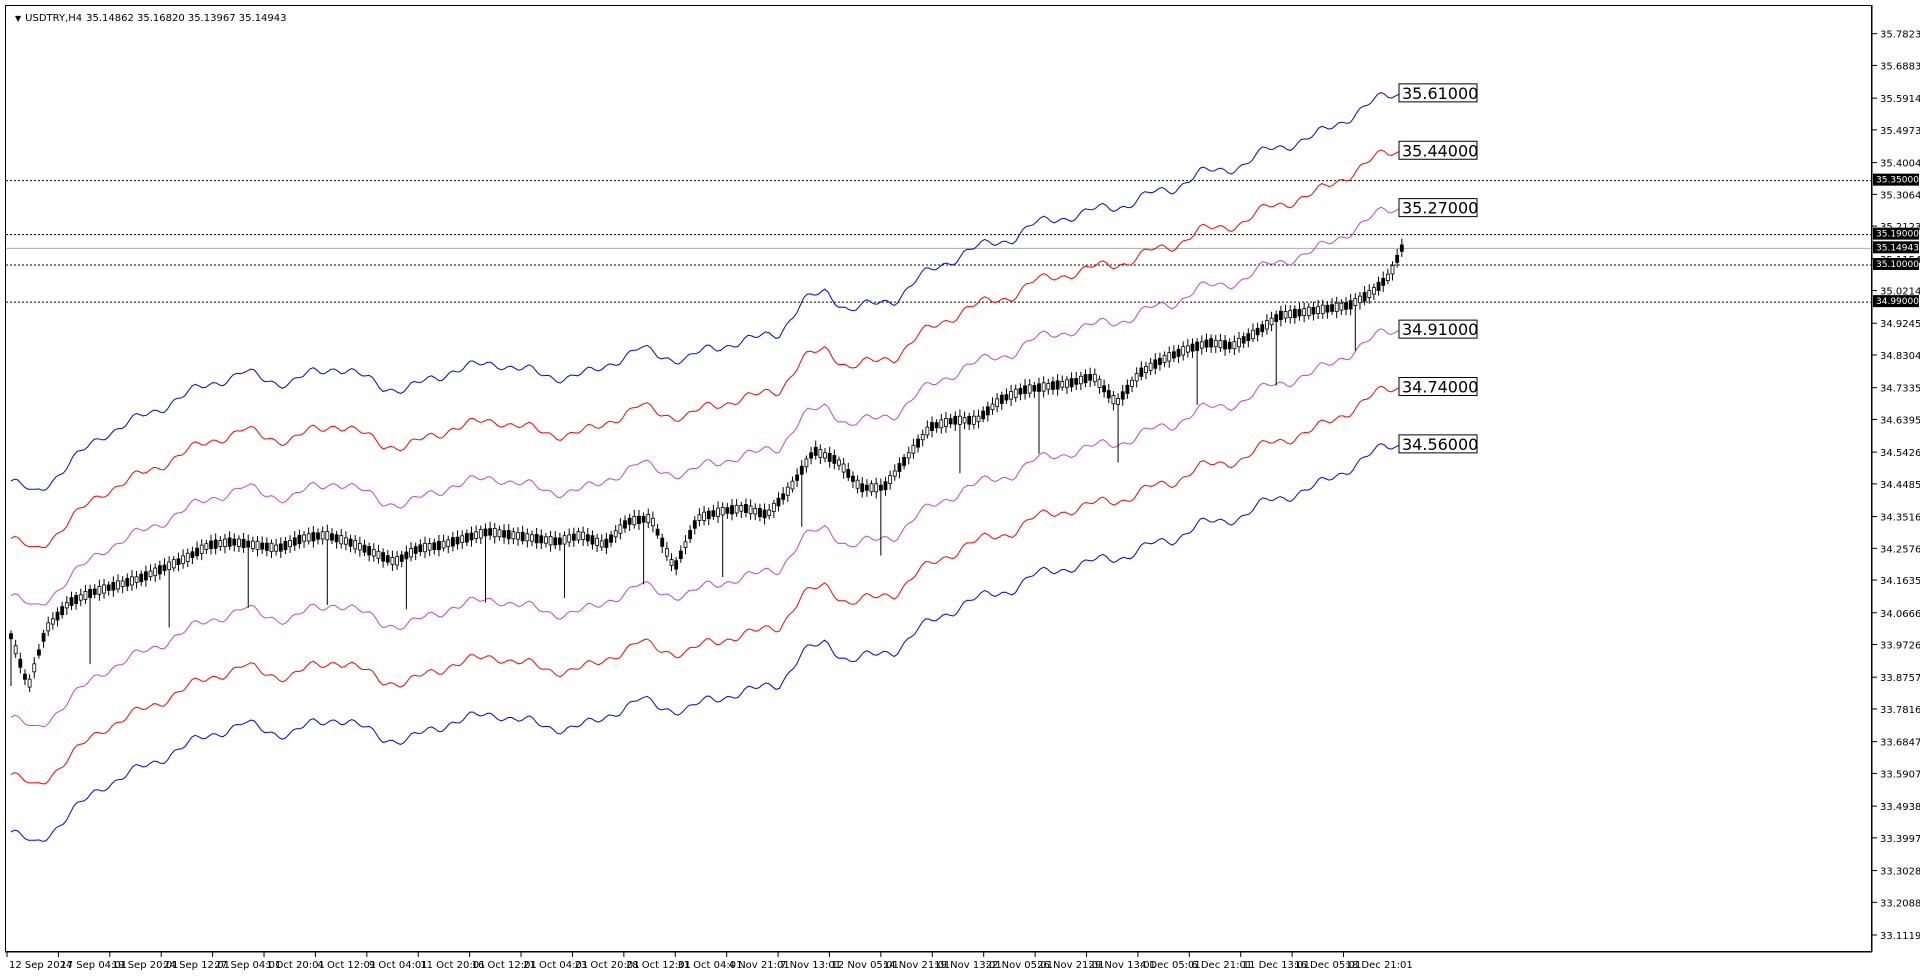 This screenshot has height=976, width=1920. Describe the element at coordinates (1900, 903) in the screenshot. I see `y-tick-label: 33.20880` at that location.